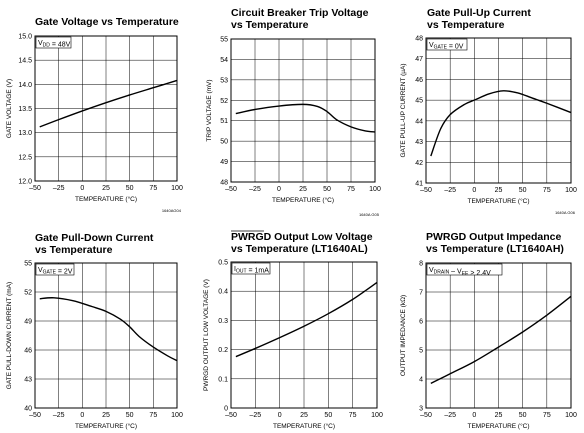  I want to click on annotation-text: IOUT = 1mA, so click(251, 270).